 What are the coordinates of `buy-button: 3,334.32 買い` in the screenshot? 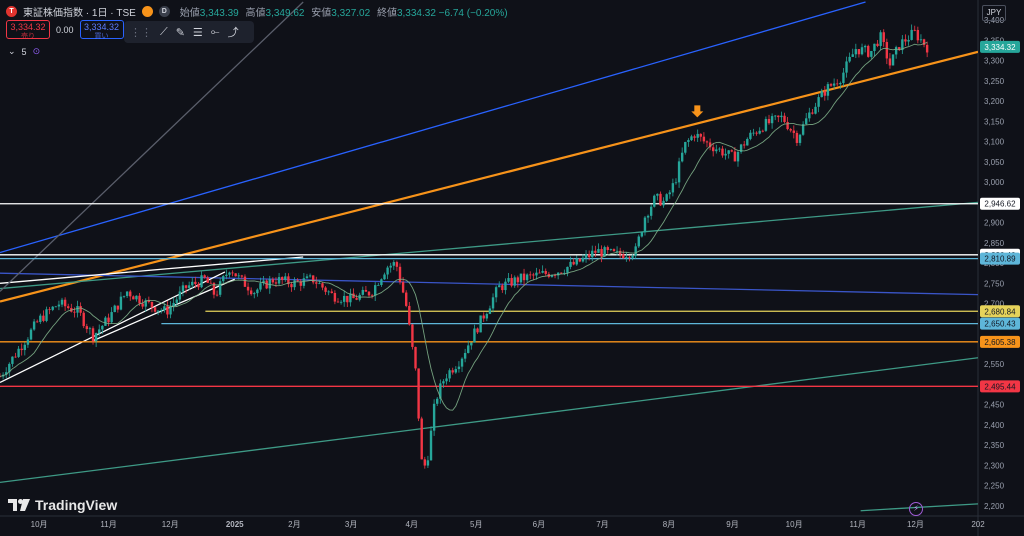 It's located at (101, 30).